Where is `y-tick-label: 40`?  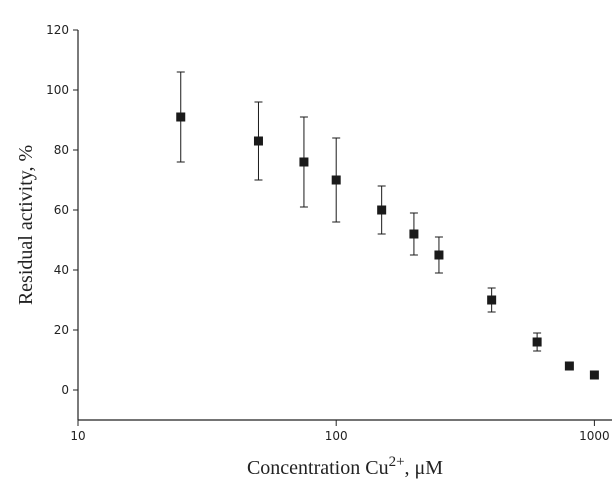
y-tick-label: 40 is located at coordinates (61, 270).